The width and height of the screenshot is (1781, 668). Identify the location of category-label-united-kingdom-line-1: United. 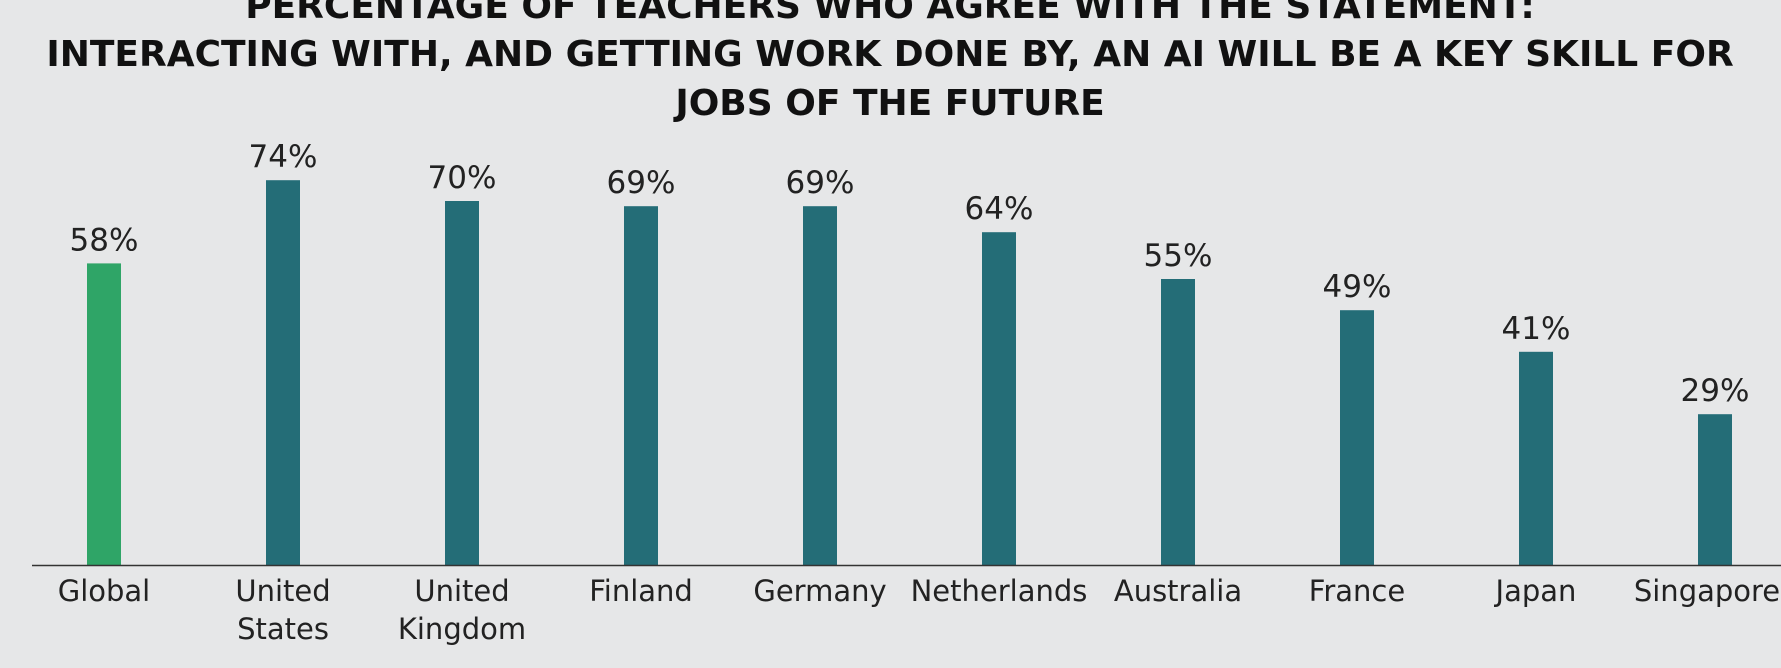
(461, 591).